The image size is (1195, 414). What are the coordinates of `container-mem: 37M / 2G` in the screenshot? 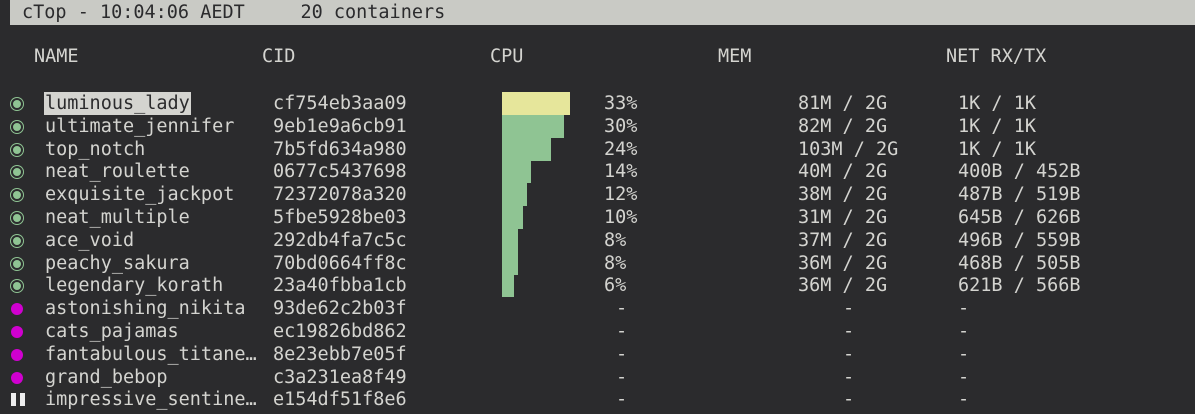 It's located at (843, 240).